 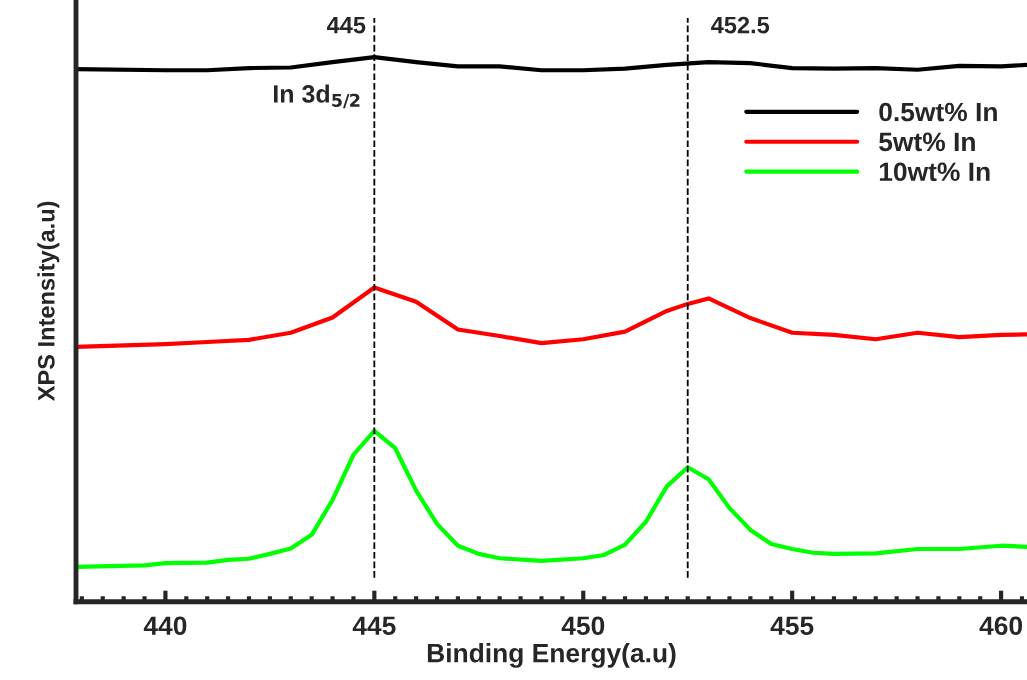 I want to click on legend-label: 10wt% In, so click(x=934, y=172).